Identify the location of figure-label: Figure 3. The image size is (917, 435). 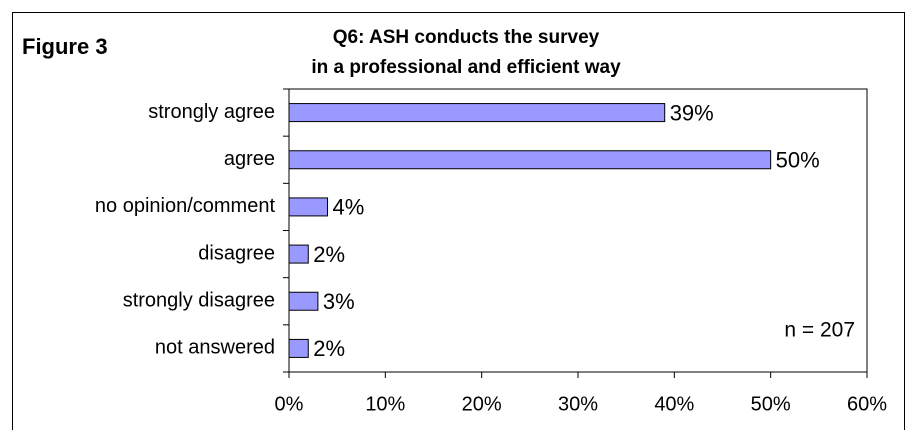
(65, 46).